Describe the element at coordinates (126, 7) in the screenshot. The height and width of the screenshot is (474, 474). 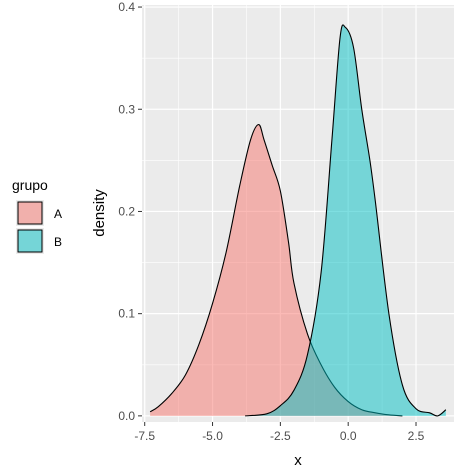
I see `y-tick-label: 0.4` at that location.